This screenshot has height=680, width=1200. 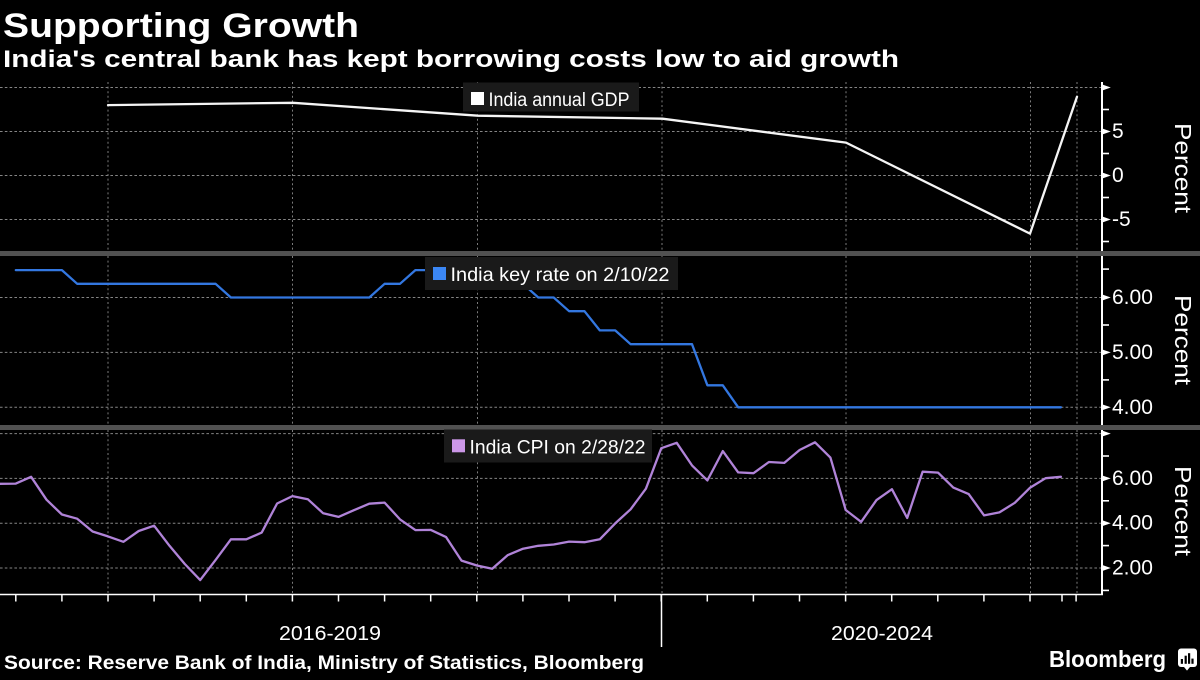 What do you see at coordinates (1118, 131) in the screenshot?
I see `svg-text: 5` at bounding box center [1118, 131].